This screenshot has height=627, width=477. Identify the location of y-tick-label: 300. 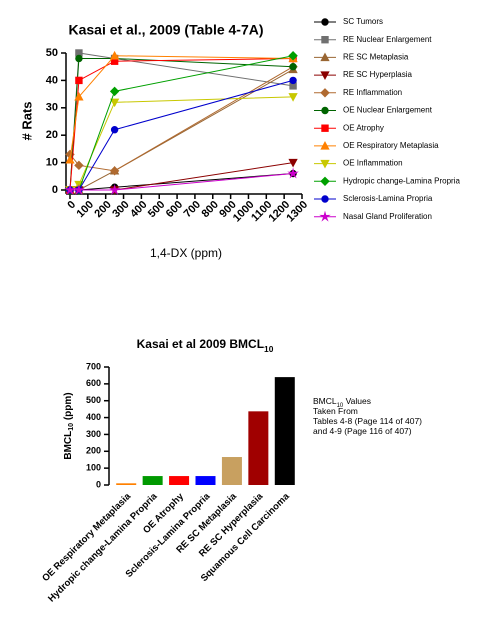
(93, 434).